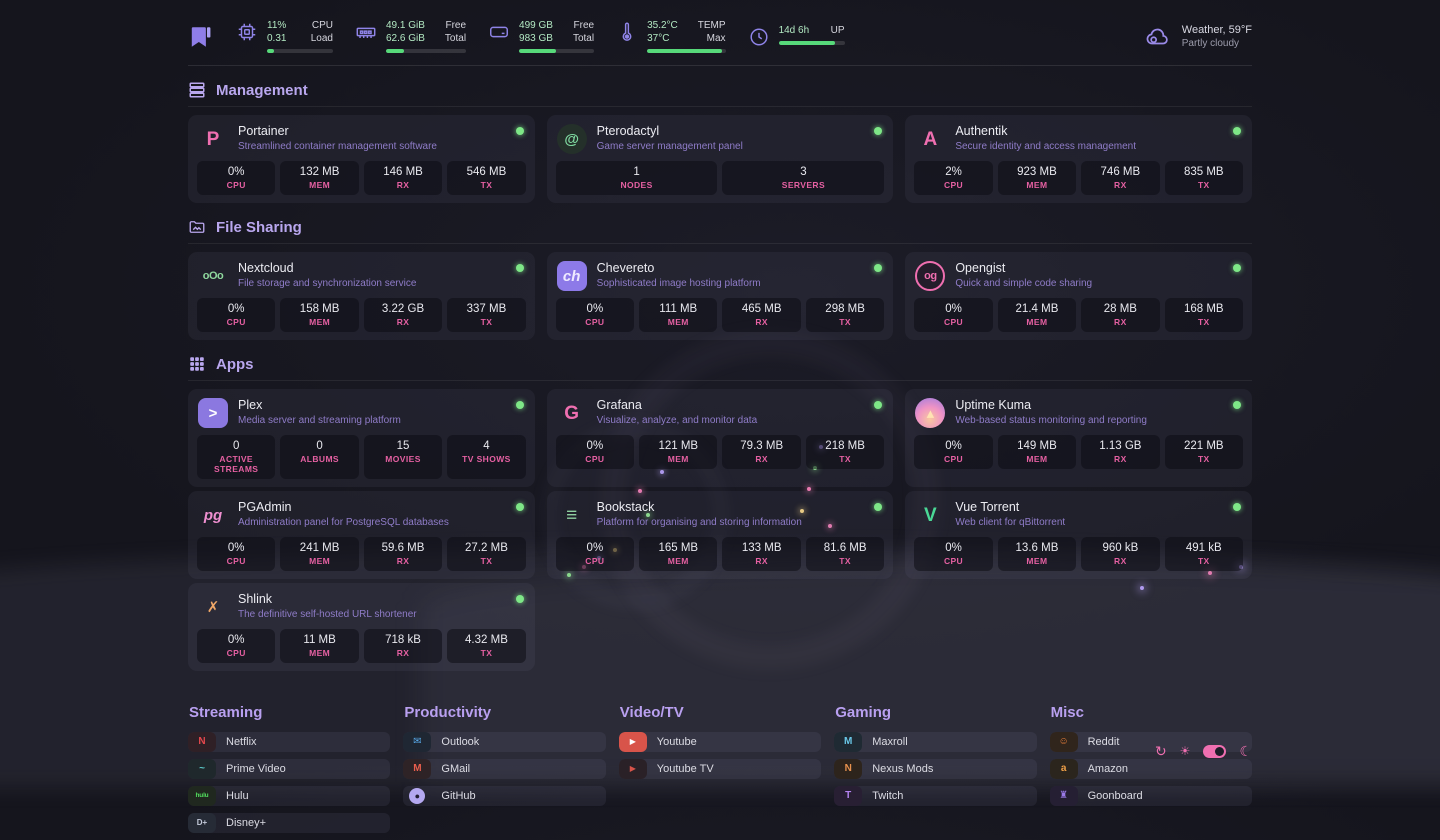 This screenshot has width=1440, height=840. What do you see at coordinates (486, 646) in the screenshot?
I see `stat-tx: 4.32 MB TX` at bounding box center [486, 646].